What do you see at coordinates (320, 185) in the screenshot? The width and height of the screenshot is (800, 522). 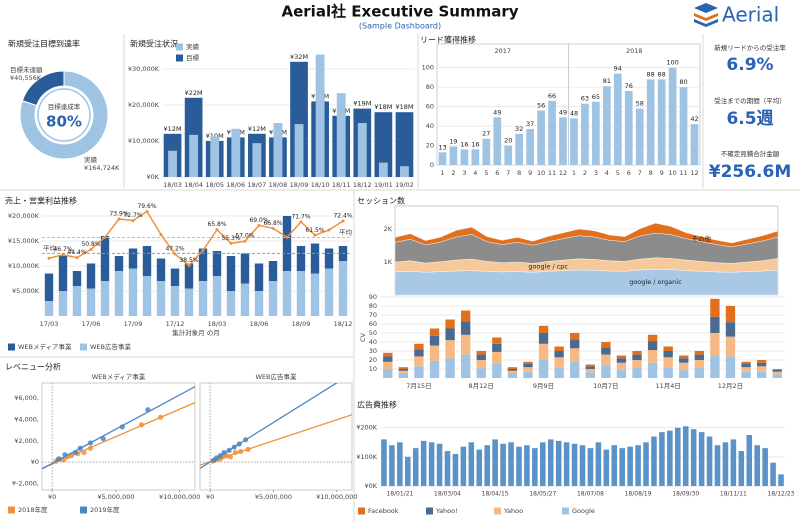 I see `x-tick-label: 18/10` at bounding box center [320, 185].